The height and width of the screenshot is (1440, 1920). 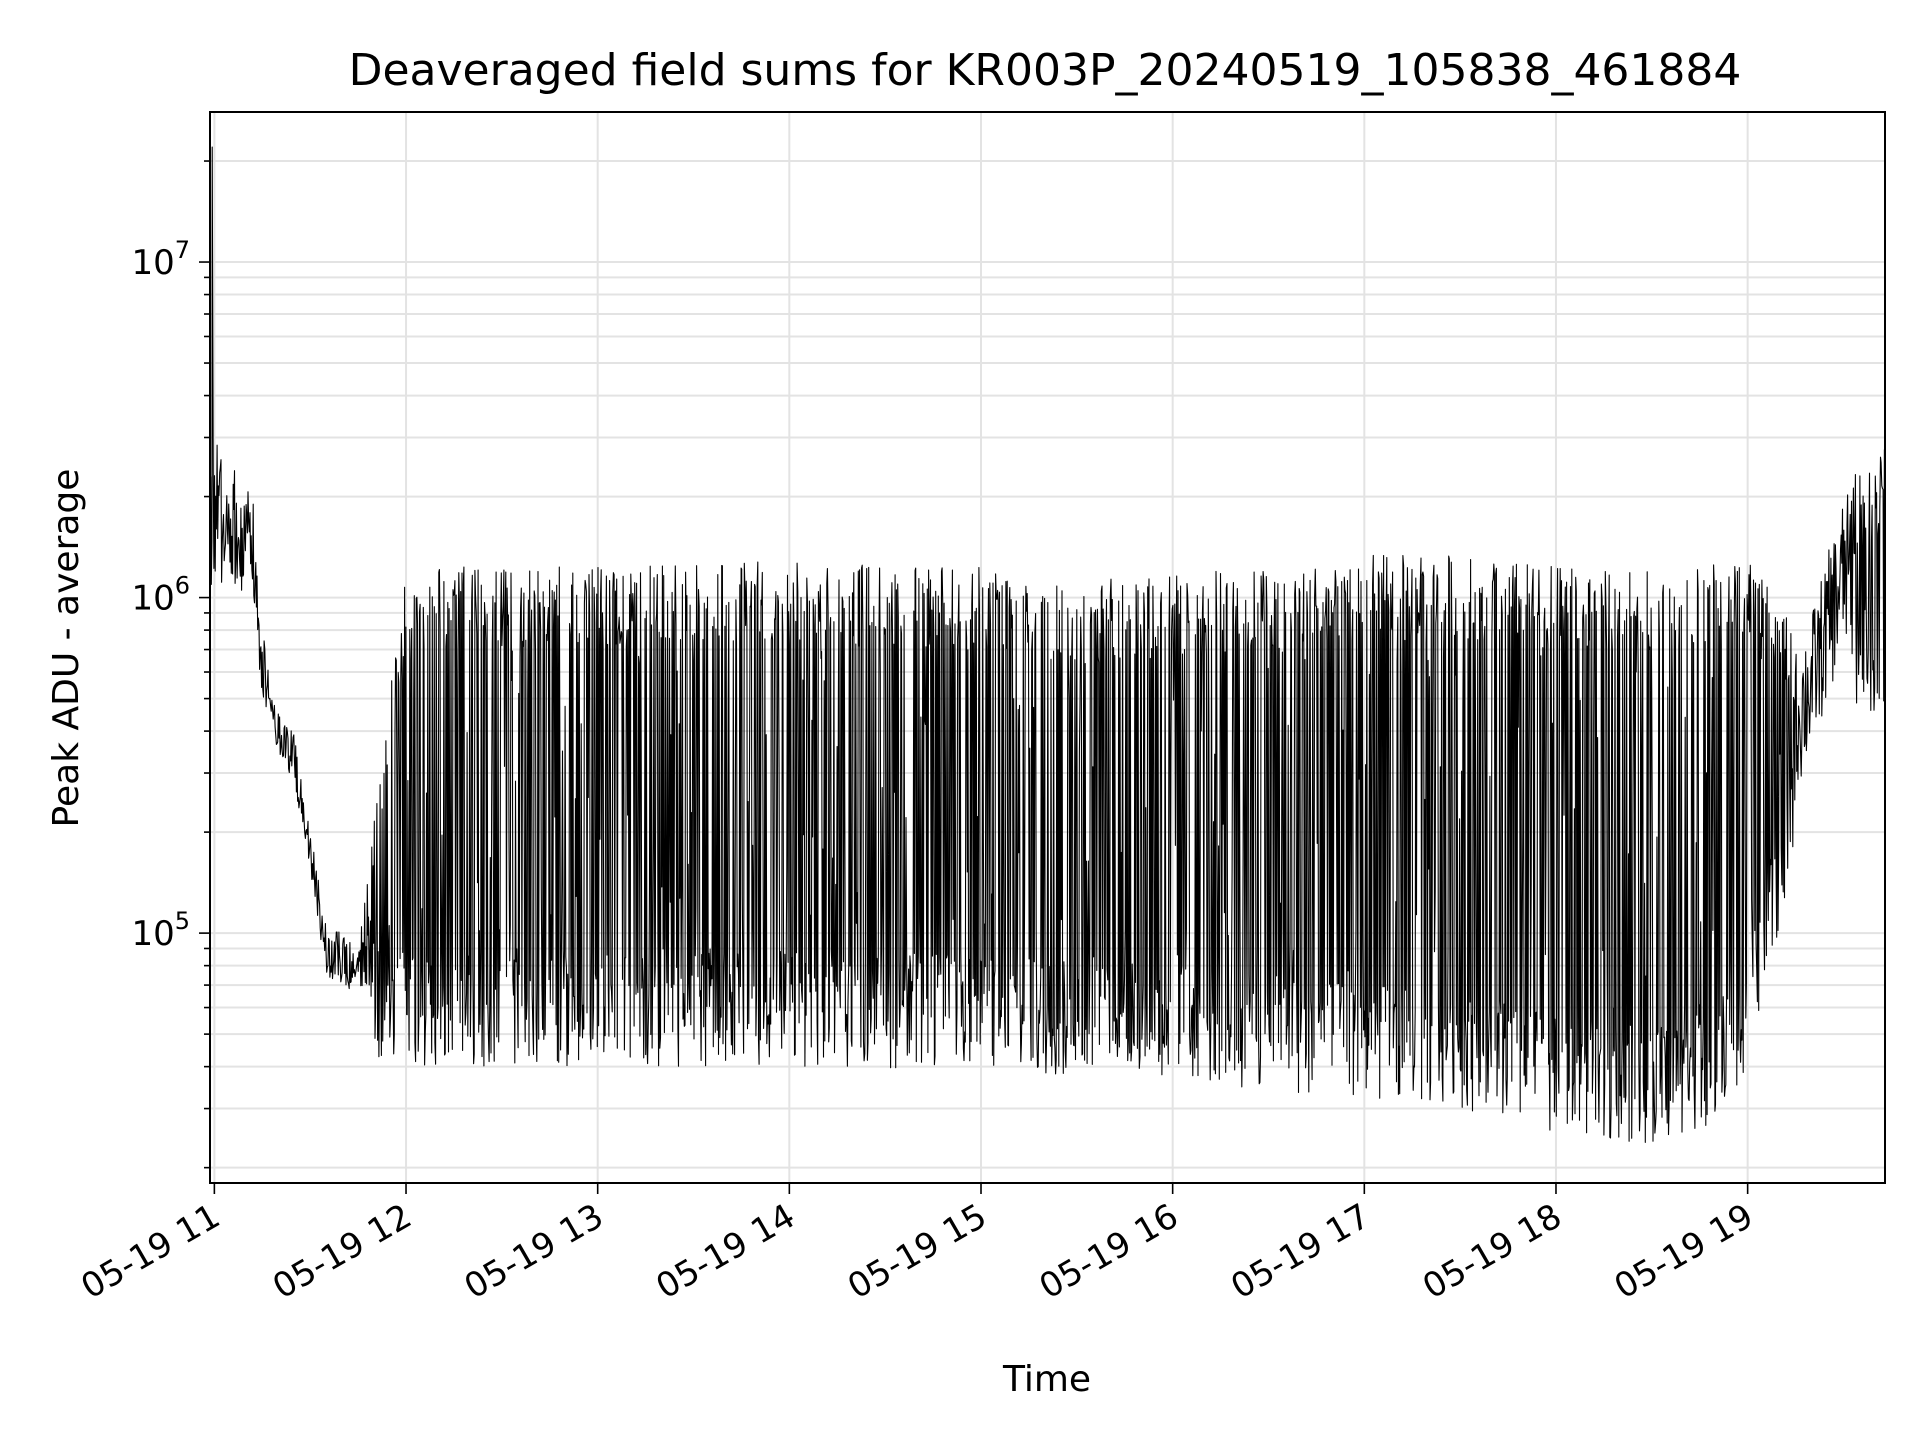 What do you see at coordinates (1046, 1379) in the screenshot?
I see `x-axis-label: Time` at bounding box center [1046, 1379].